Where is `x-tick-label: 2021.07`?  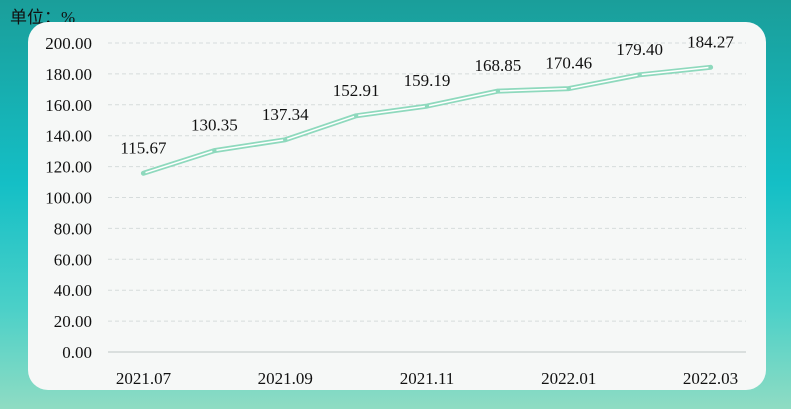 x-tick-label: 2021.07 is located at coordinates (144, 378).